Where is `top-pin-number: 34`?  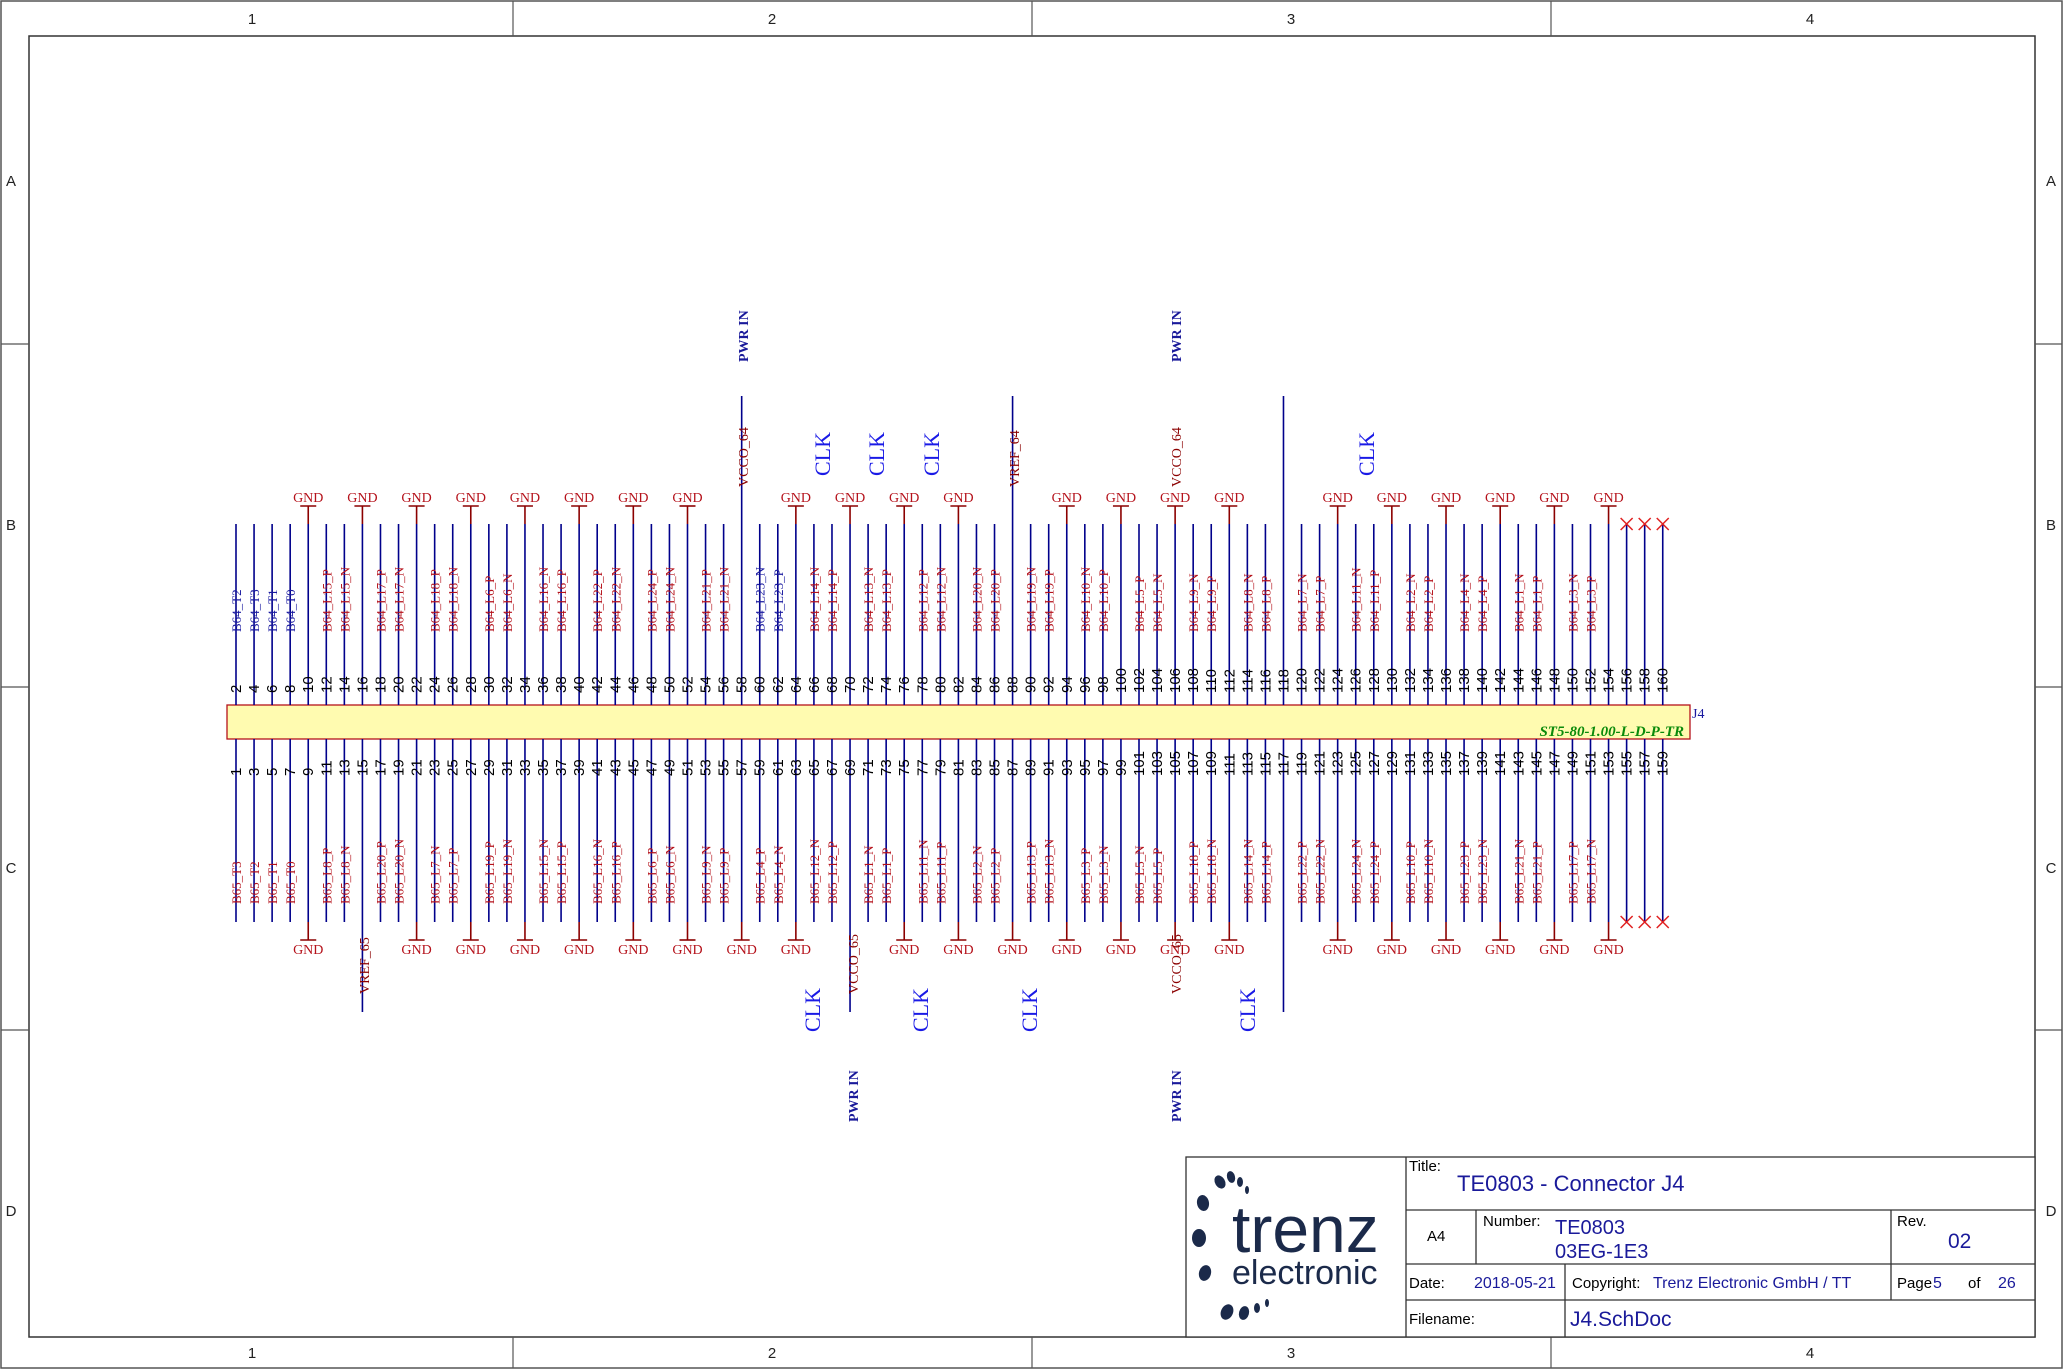
top-pin-number: 34 is located at coordinates (525, 684).